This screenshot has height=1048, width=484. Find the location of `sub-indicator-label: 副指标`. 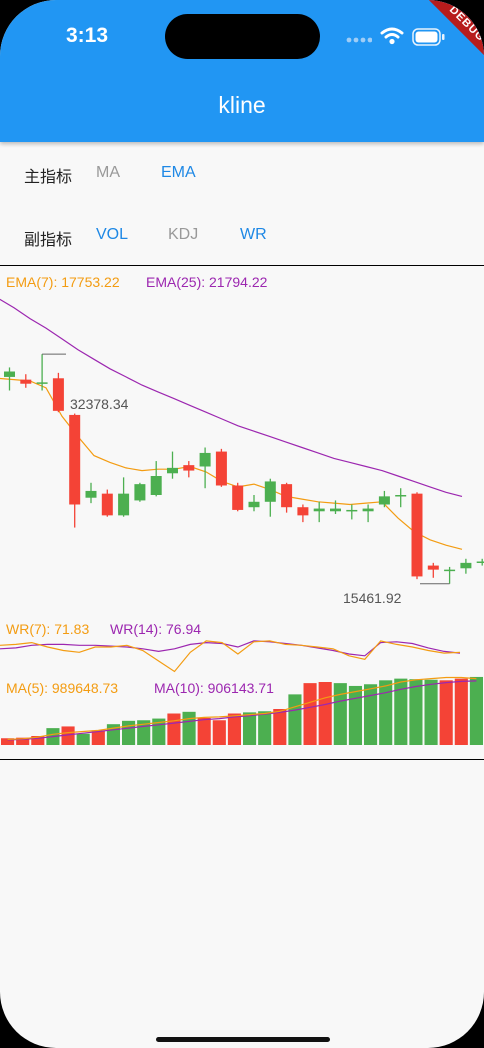

sub-indicator-label: 副指标 is located at coordinates (48, 239).